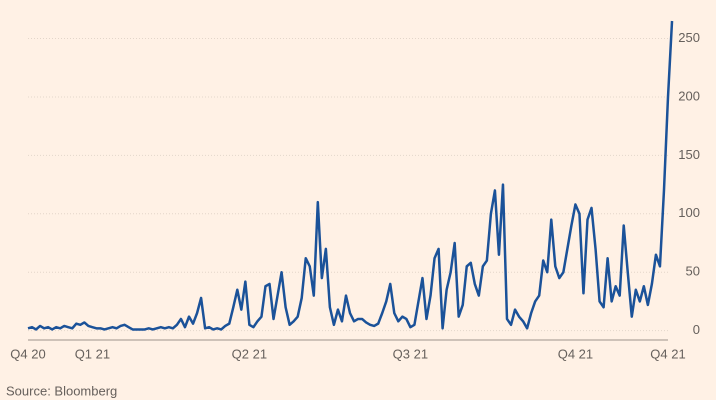 Image resolution: width=716 pixels, height=400 pixels. I want to click on y-tick-label: 50, so click(693, 271).